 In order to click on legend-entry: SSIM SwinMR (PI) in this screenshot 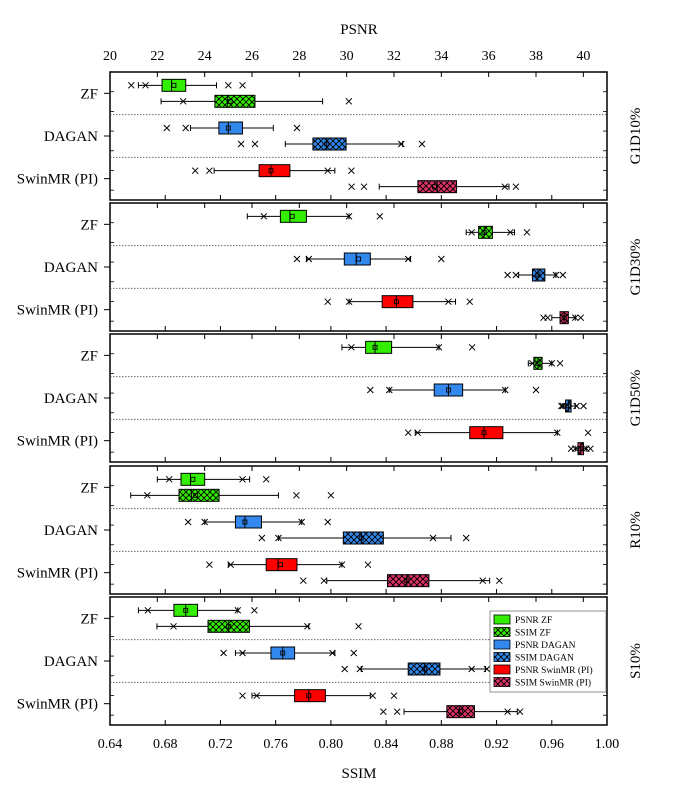, I will do `click(553, 683)`.